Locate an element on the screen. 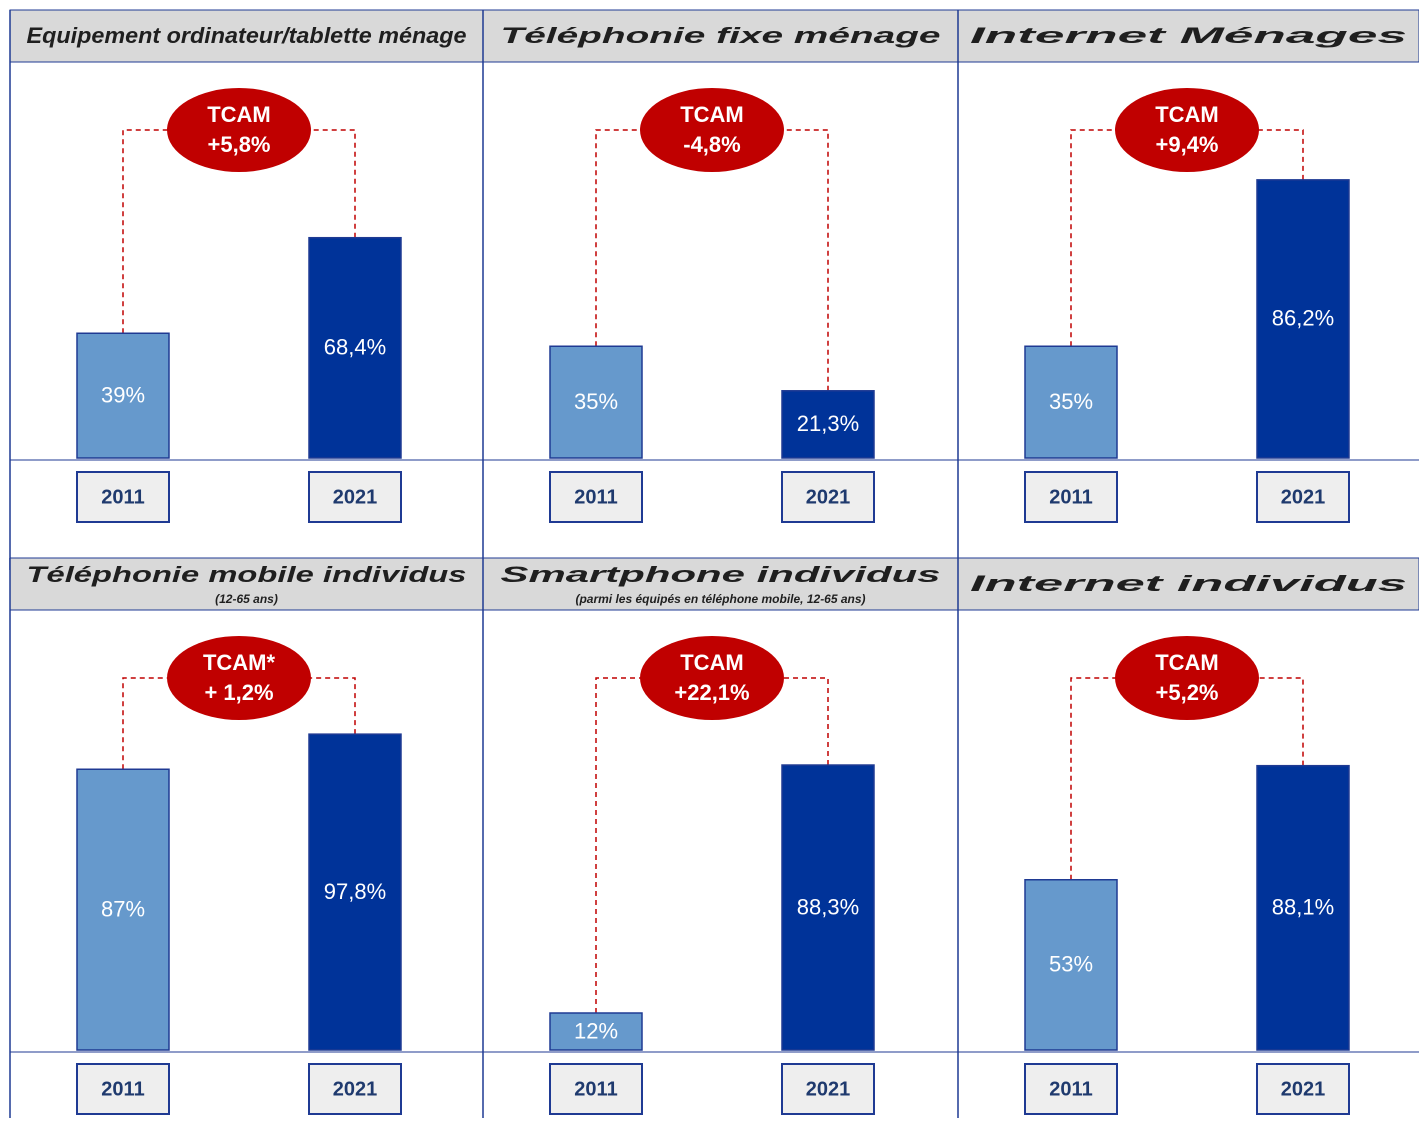 The image size is (1419, 1122). panel-title: Téléphonie mobile individus is located at coordinates (247, 574).